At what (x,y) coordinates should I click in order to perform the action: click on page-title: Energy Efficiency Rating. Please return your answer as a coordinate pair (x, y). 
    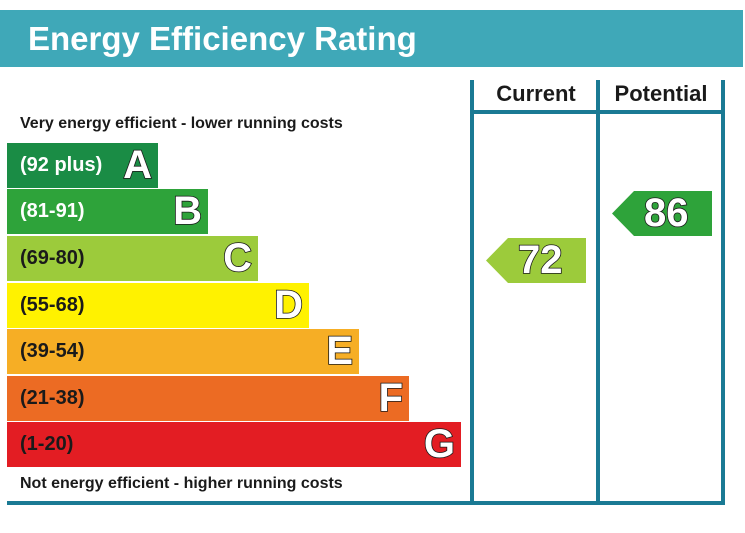
    Looking at the image, I should click on (222, 38).